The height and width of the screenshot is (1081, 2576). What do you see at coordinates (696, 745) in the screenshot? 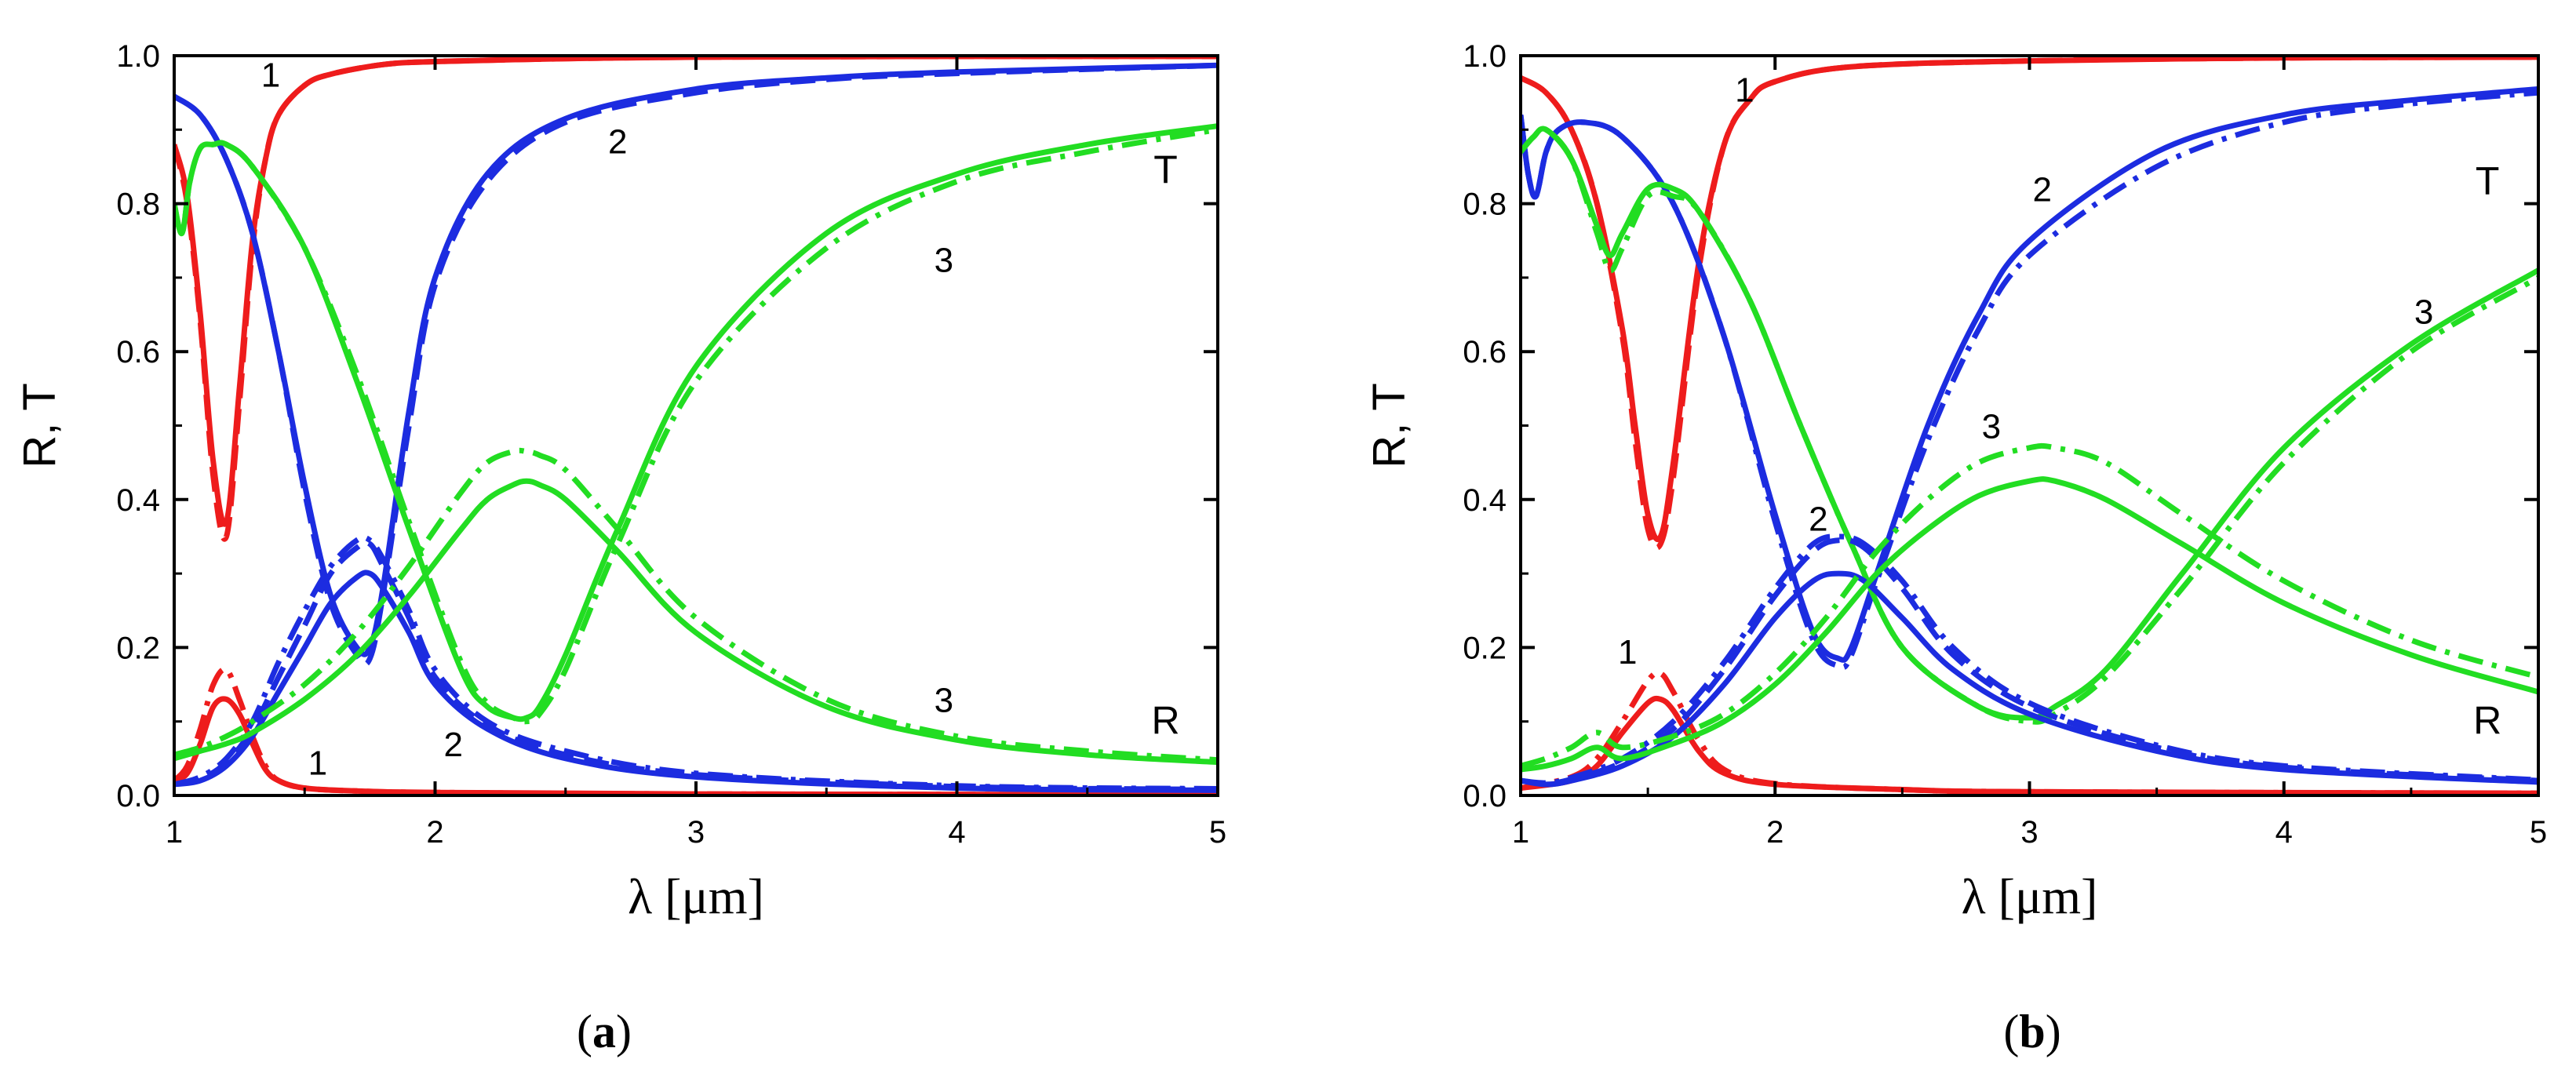
I see `series-line-6-solid` at bounding box center [696, 745].